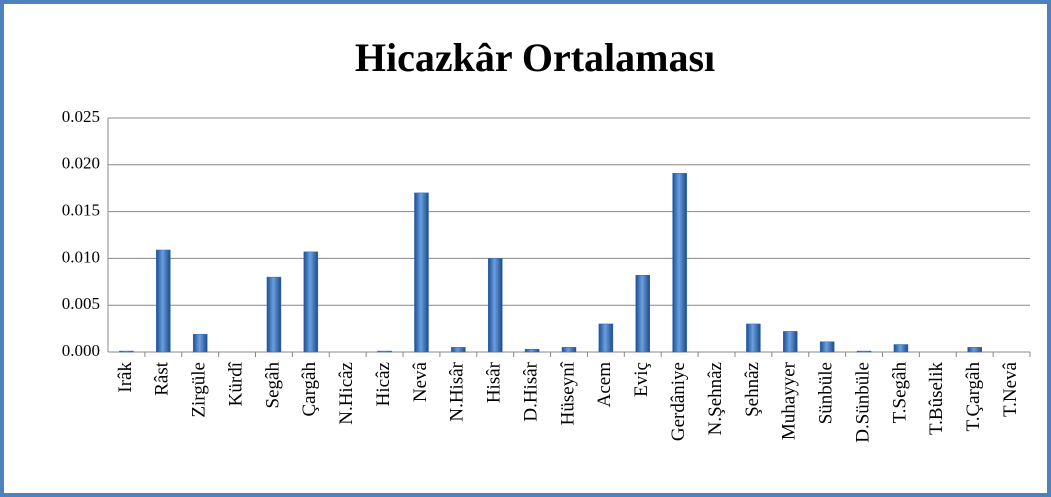 The height and width of the screenshot is (497, 1051). Describe the element at coordinates (604, 385) in the screenshot. I see `x-tick-label: Acem` at that location.